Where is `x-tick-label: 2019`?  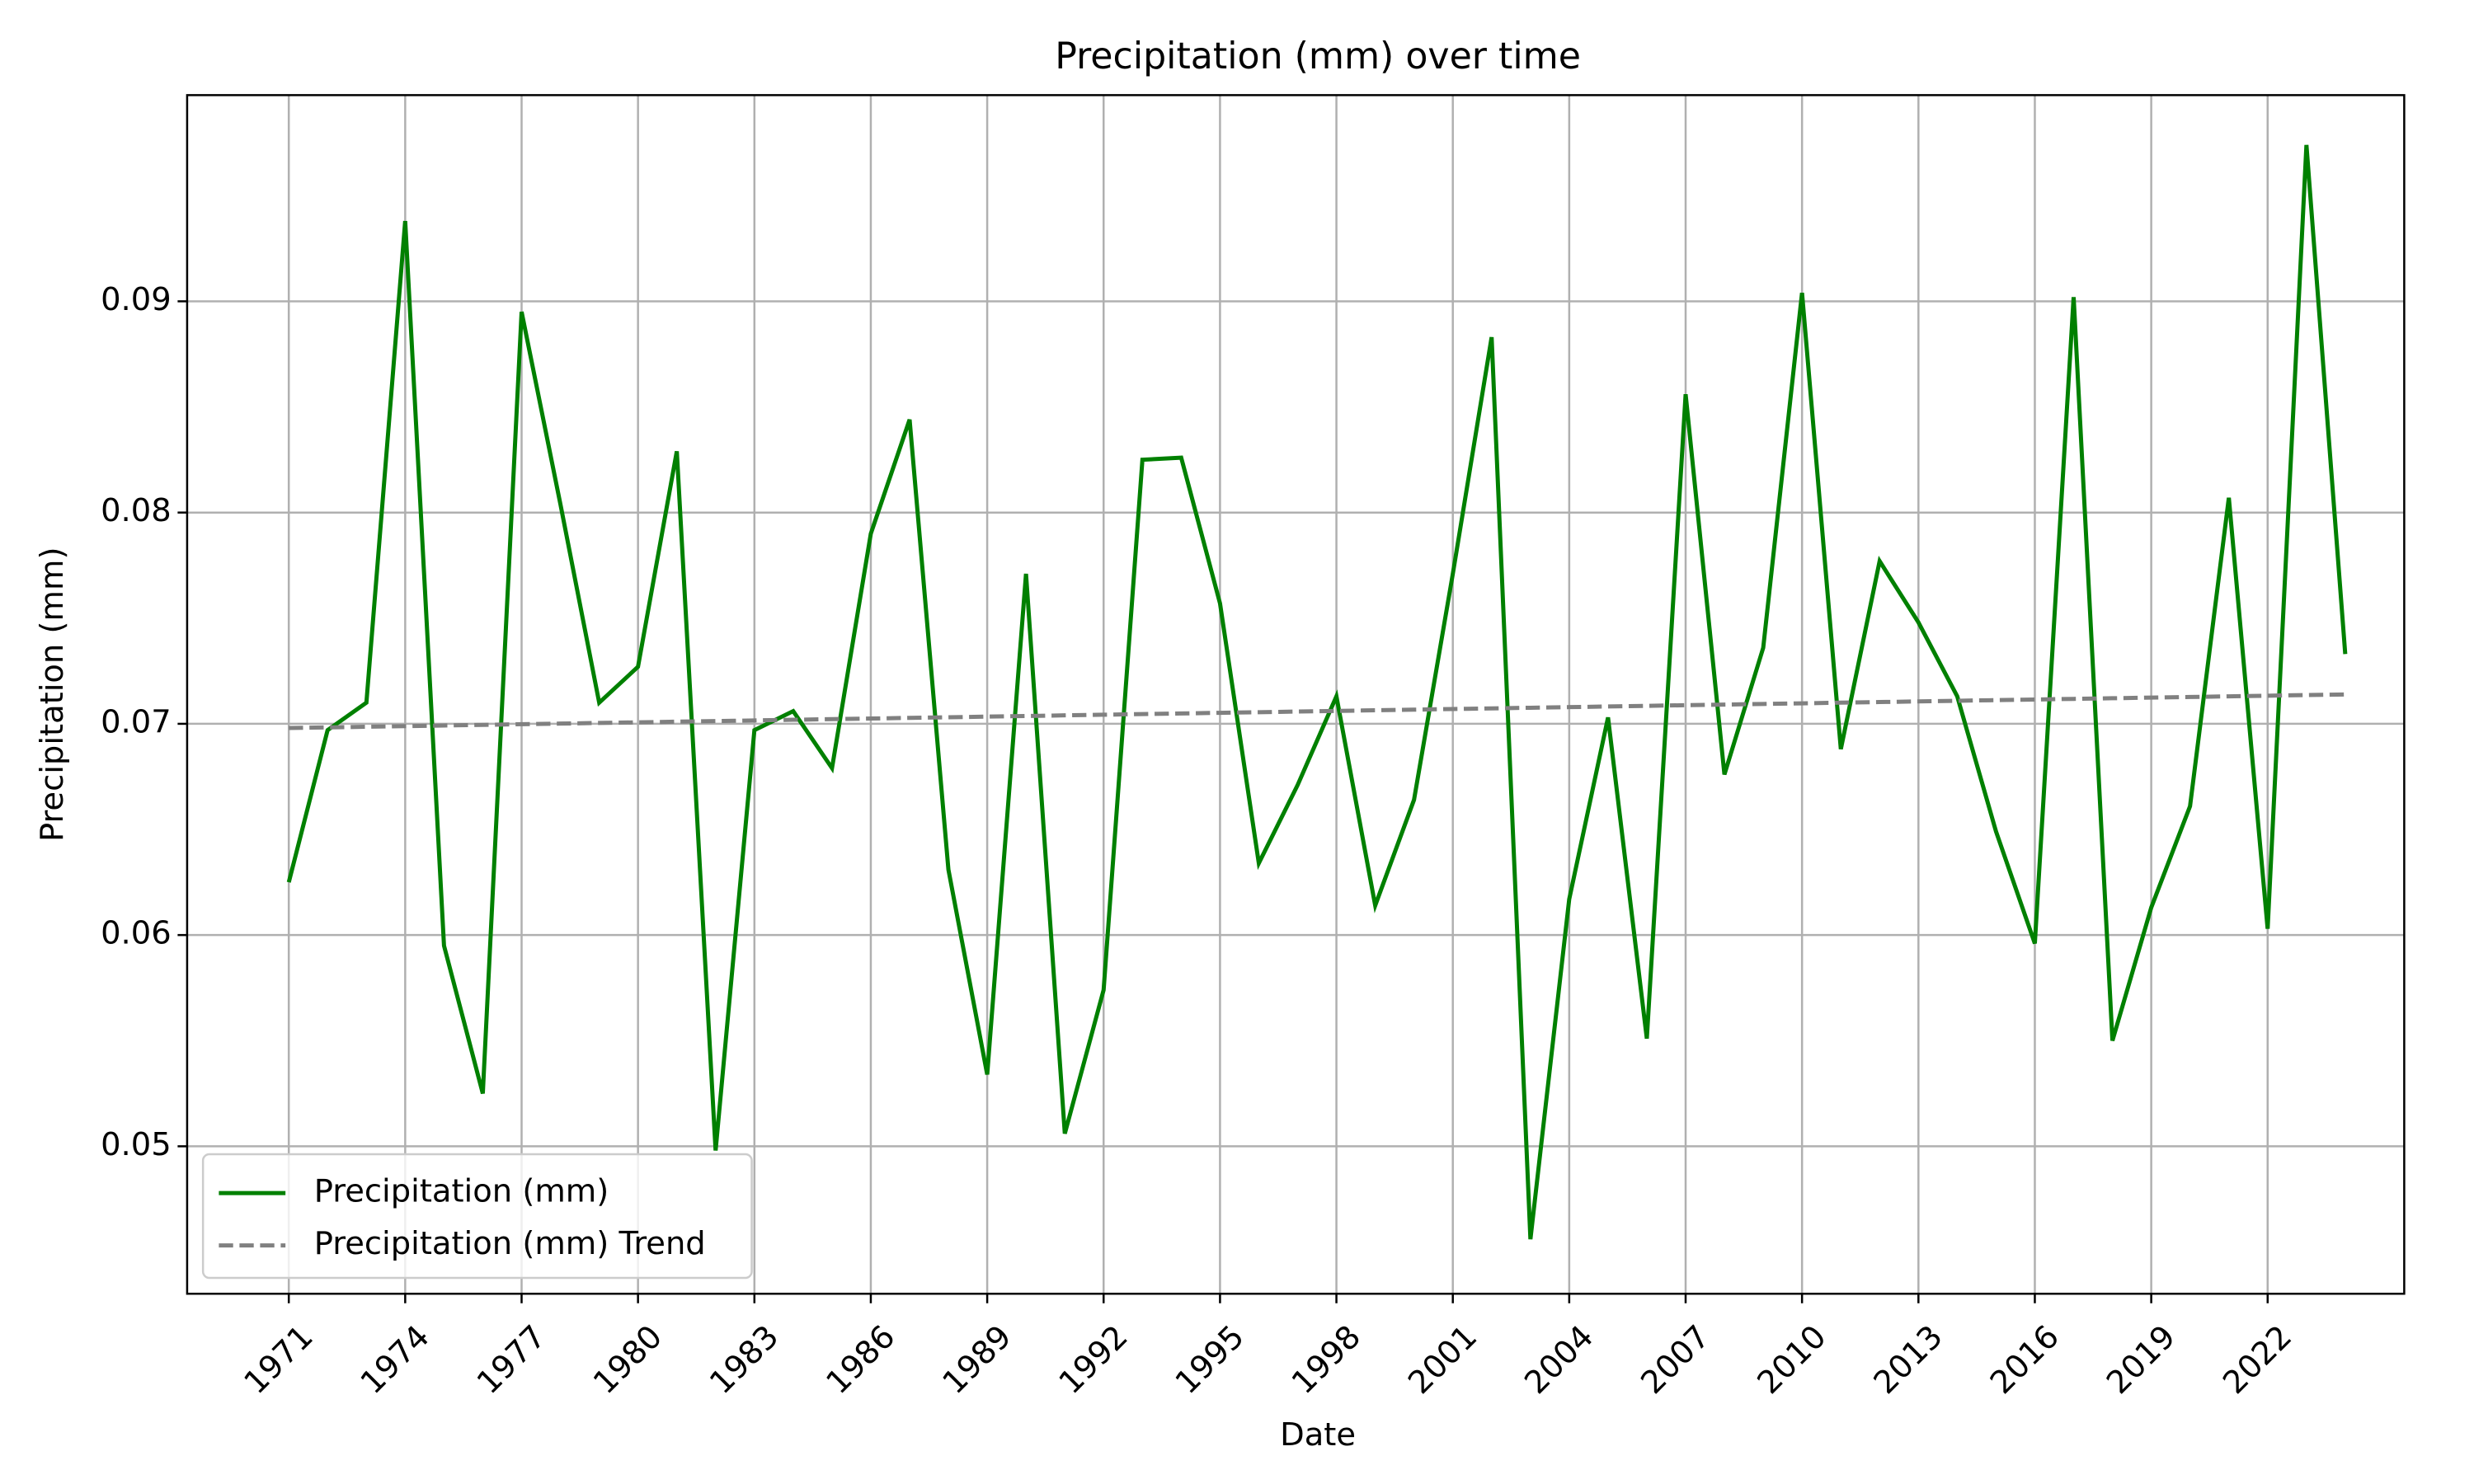
x-tick-label: 2019 is located at coordinates (2141, 1360).